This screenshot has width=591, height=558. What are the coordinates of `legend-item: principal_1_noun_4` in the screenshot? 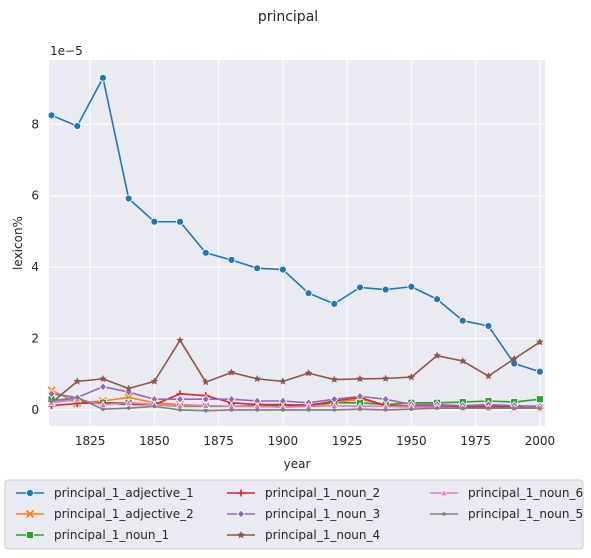 It's located at (303, 535).